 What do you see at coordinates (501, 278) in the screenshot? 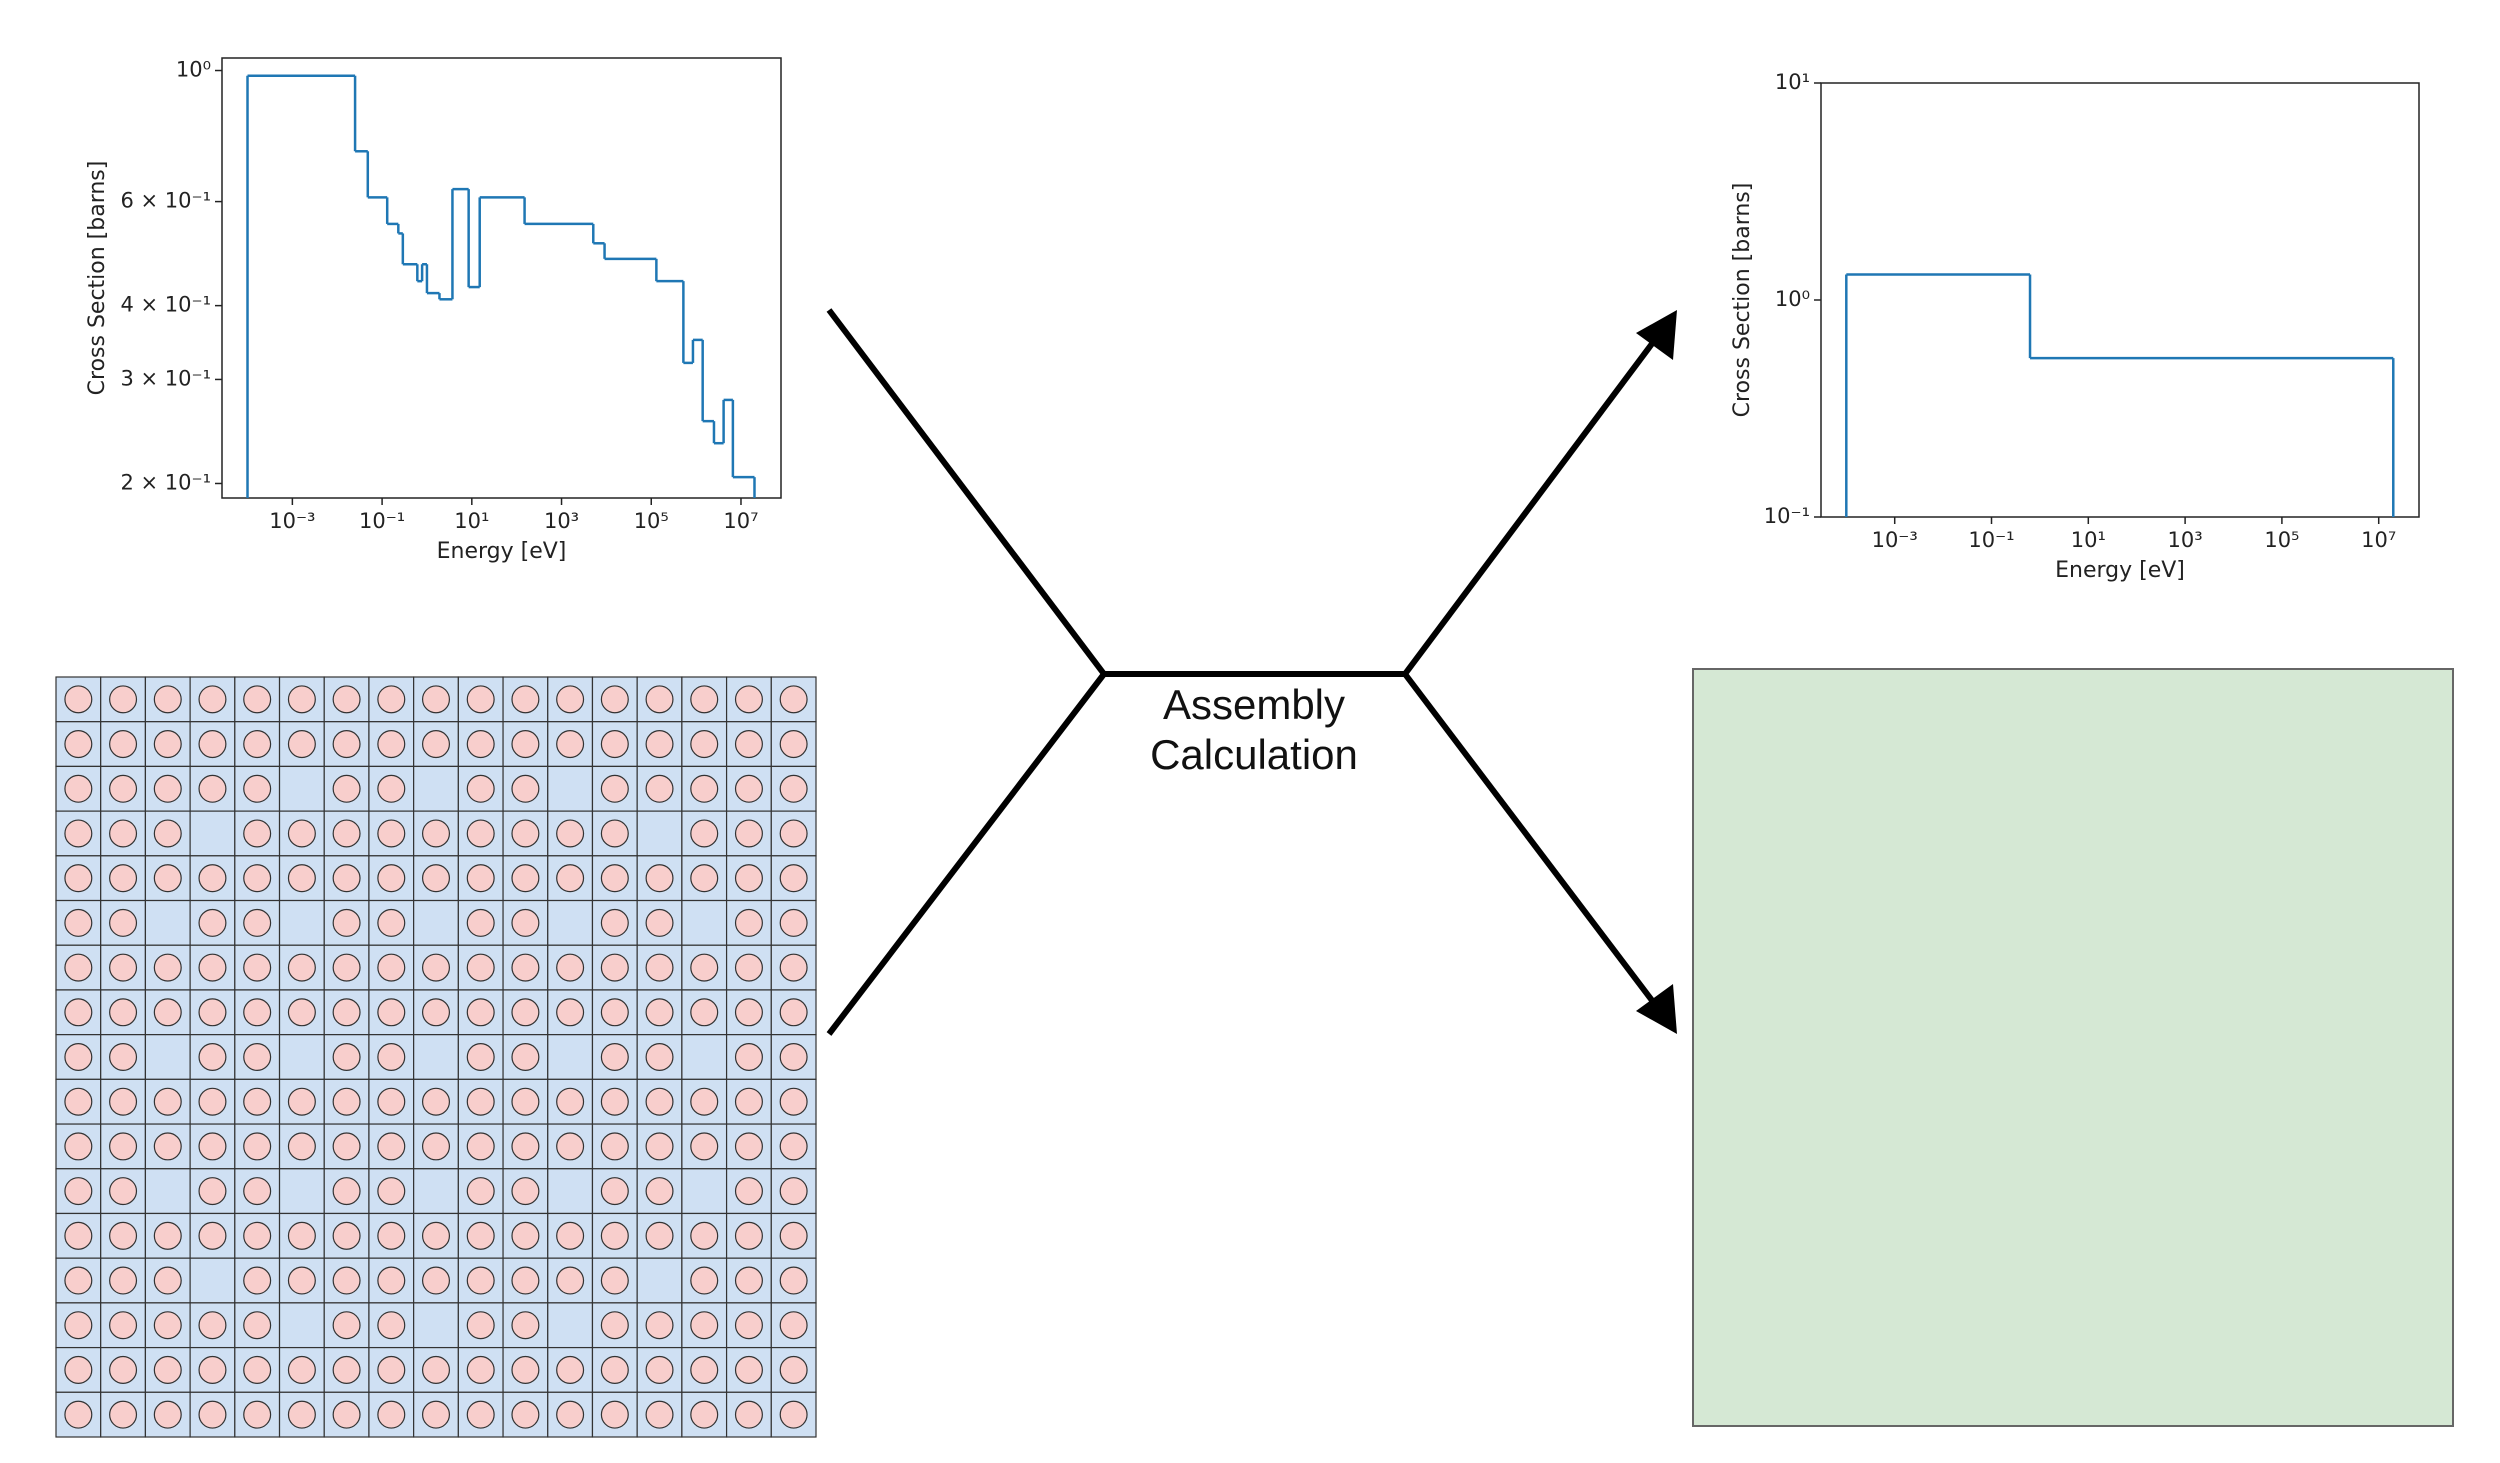
I see `plot-frame` at bounding box center [501, 278].